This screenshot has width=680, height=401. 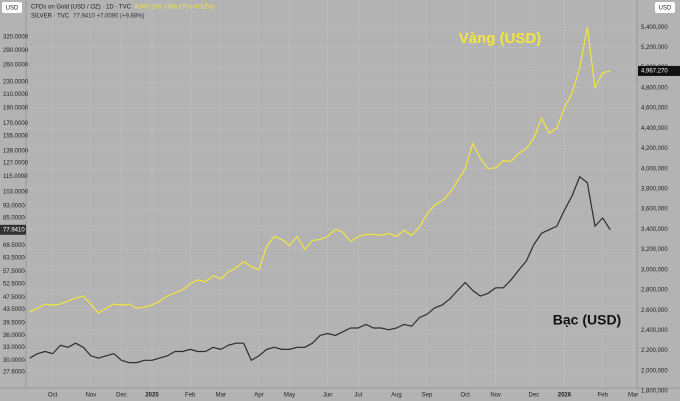 I want to click on y-tick-label: 33.0000, so click(x=14, y=348).